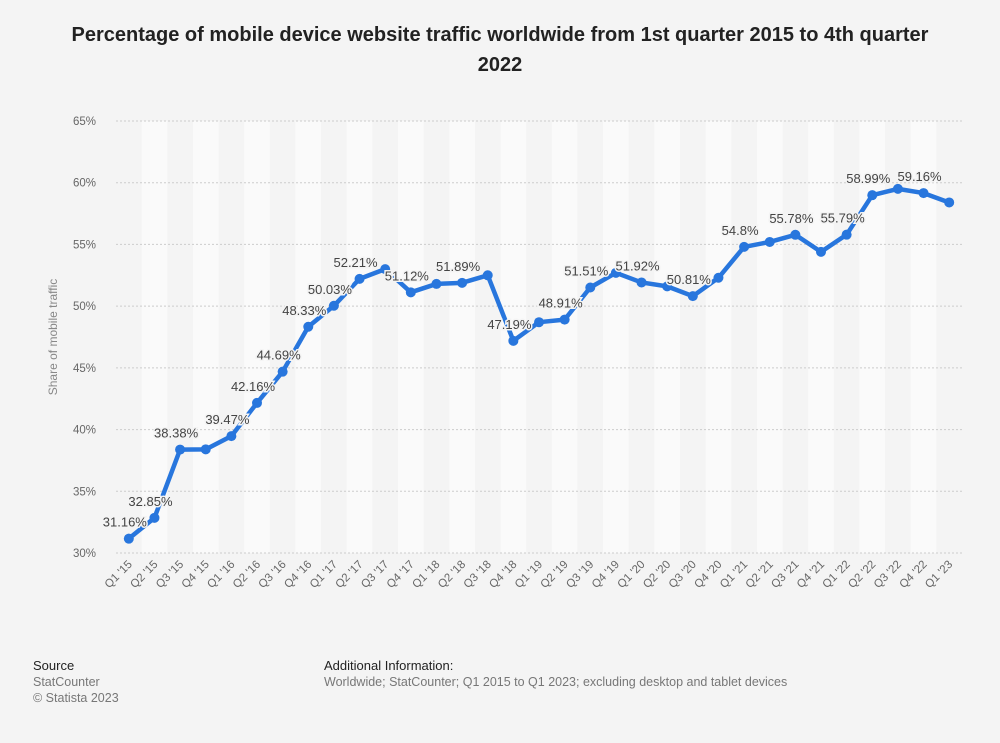 This screenshot has width=1000, height=743. What do you see at coordinates (253, 386) in the screenshot?
I see `data-label: 42.16%` at bounding box center [253, 386].